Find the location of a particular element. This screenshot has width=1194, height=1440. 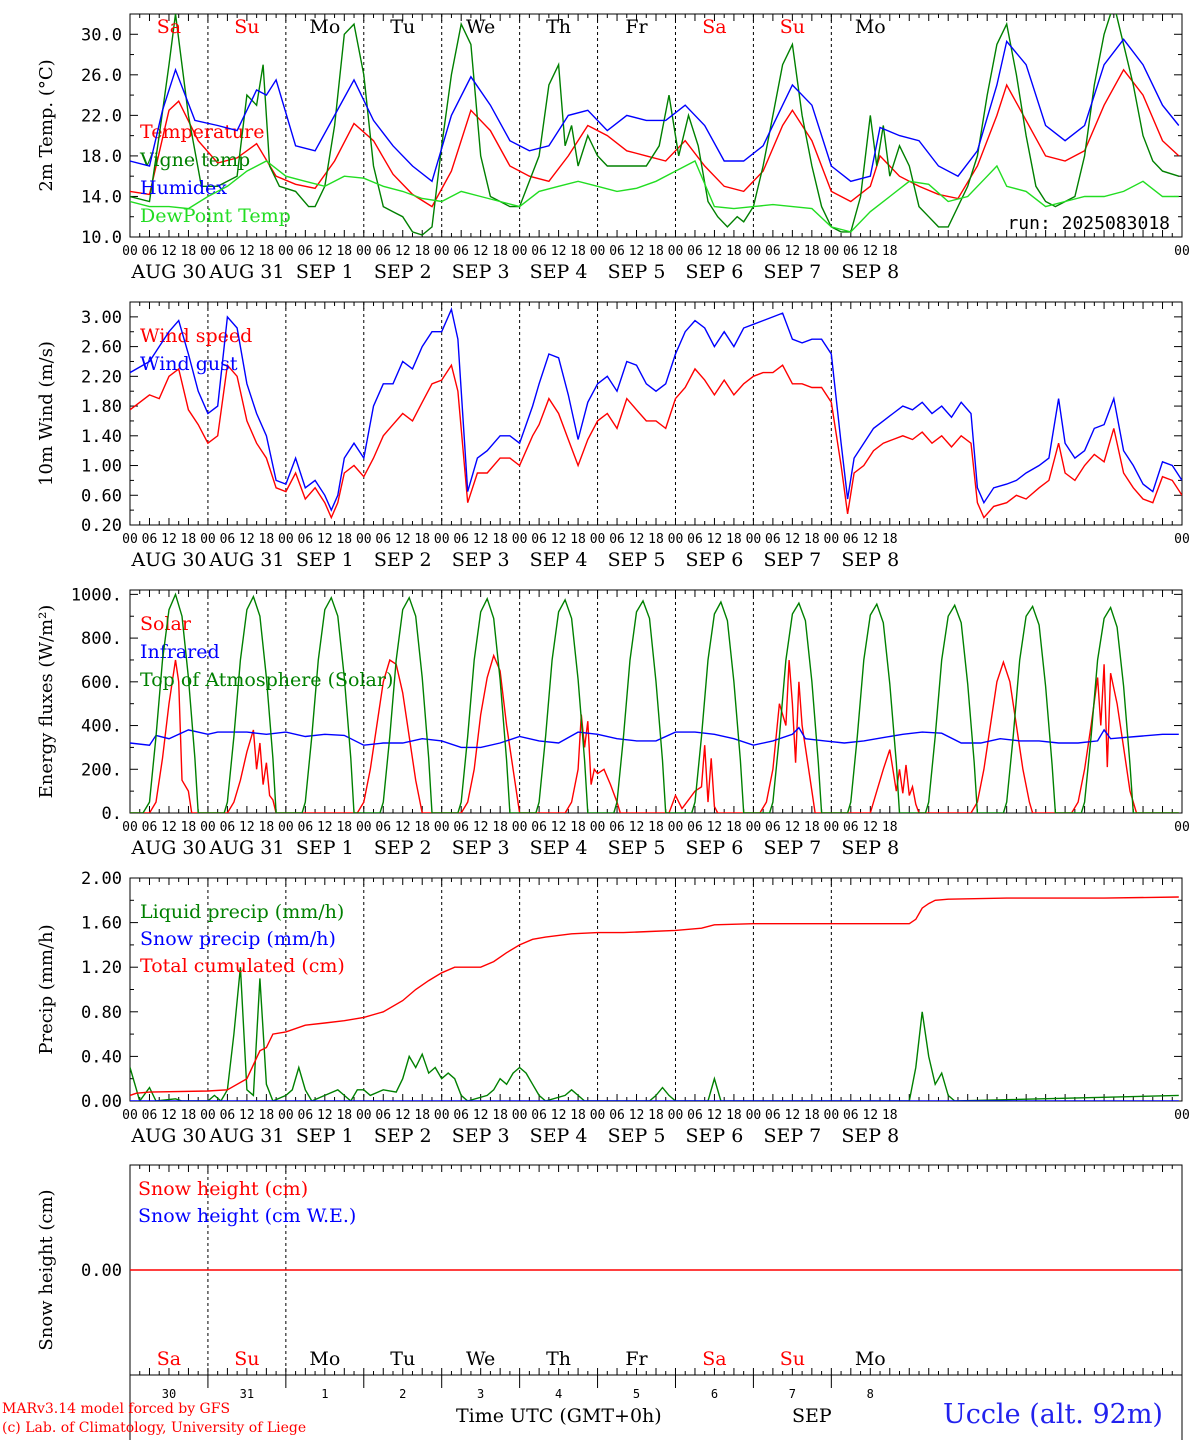

legend-entry: Total cumulated (cm) is located at coordinates (242, 966).